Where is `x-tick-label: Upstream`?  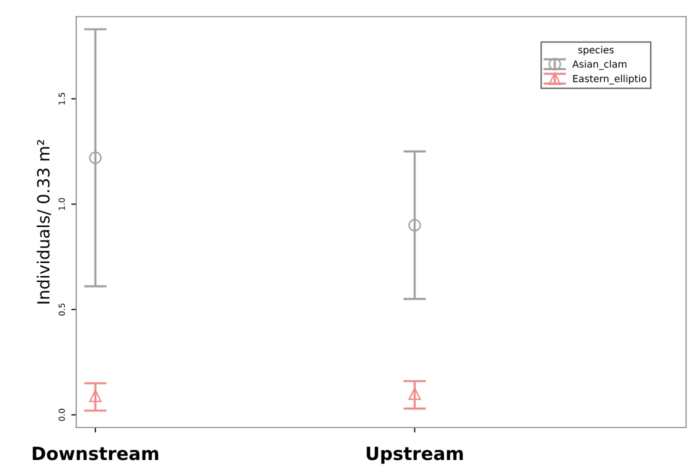 x-tick-label: Upstream is located at coordinates (414, 455).